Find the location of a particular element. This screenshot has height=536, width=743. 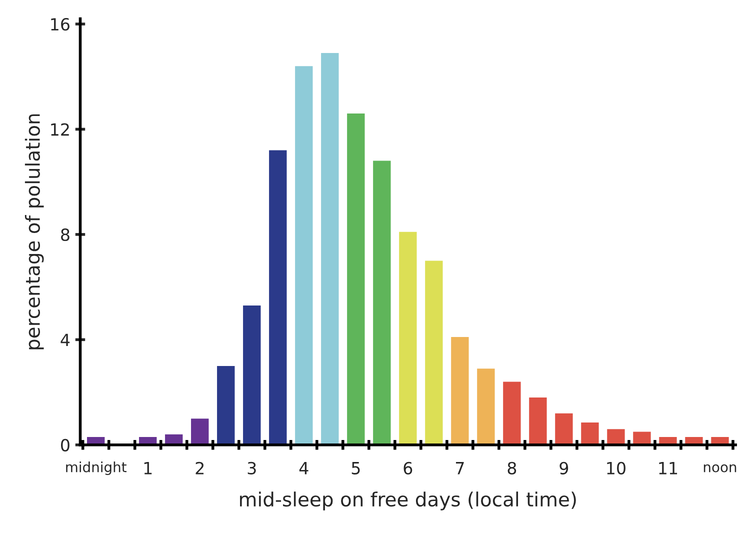

y-tick-label: 16 is located at coordinates (60, 24).